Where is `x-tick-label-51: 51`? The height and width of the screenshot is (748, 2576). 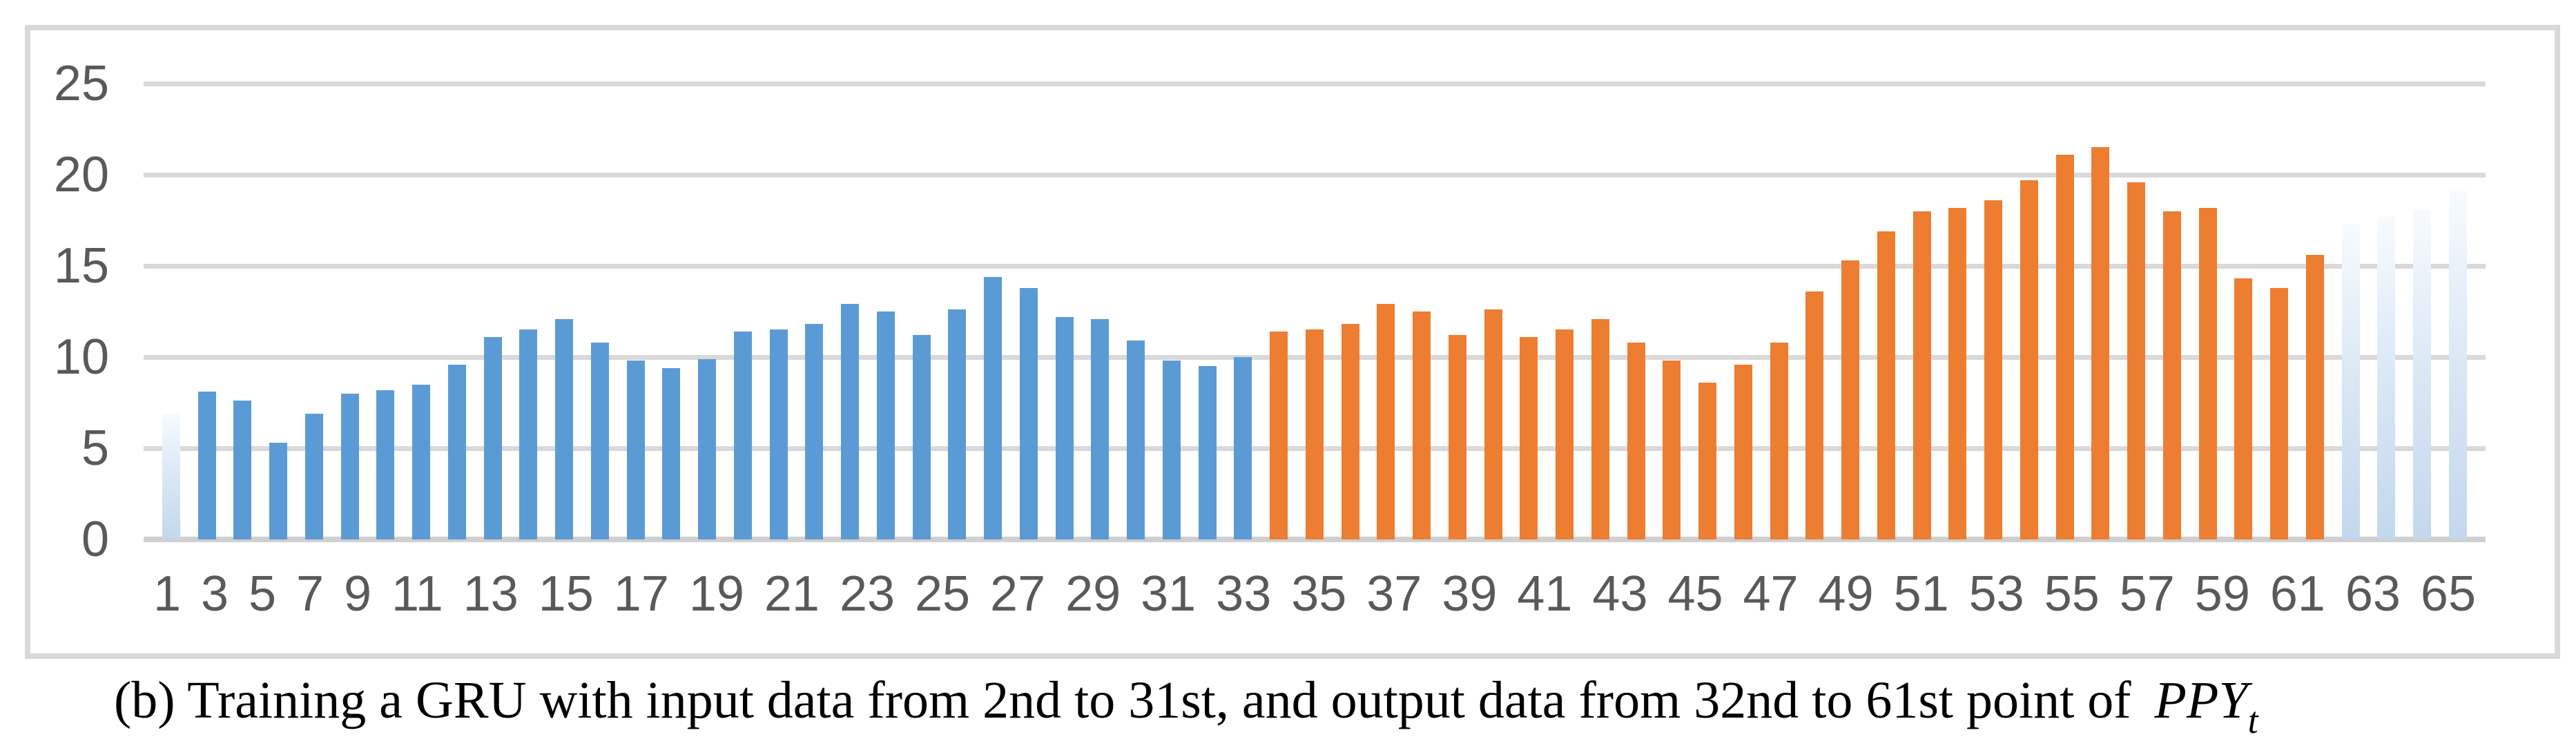 x-tick-label-51: 51 is located at coordinates (1921, 594).